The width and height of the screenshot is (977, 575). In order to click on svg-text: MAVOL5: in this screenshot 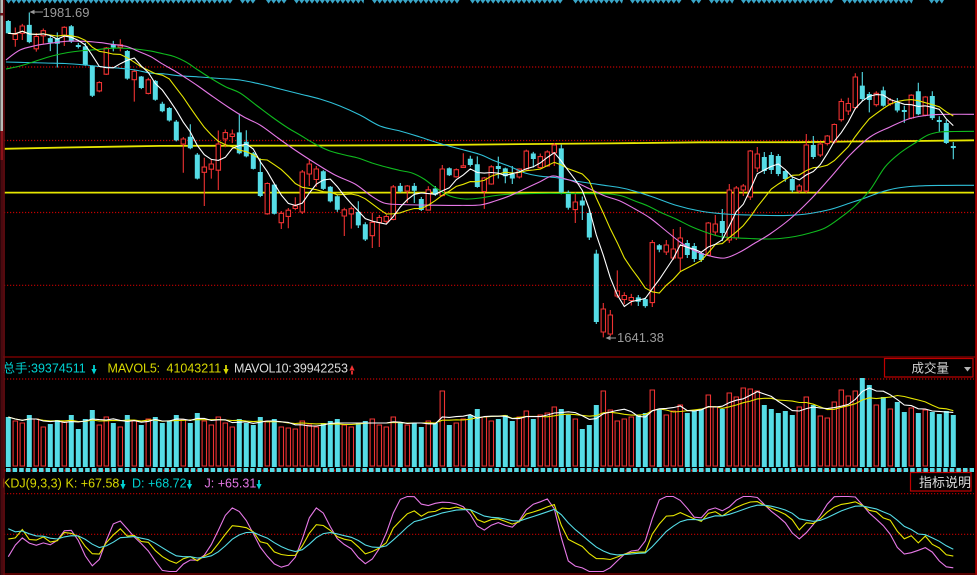, I will do `click(134, 369)`.